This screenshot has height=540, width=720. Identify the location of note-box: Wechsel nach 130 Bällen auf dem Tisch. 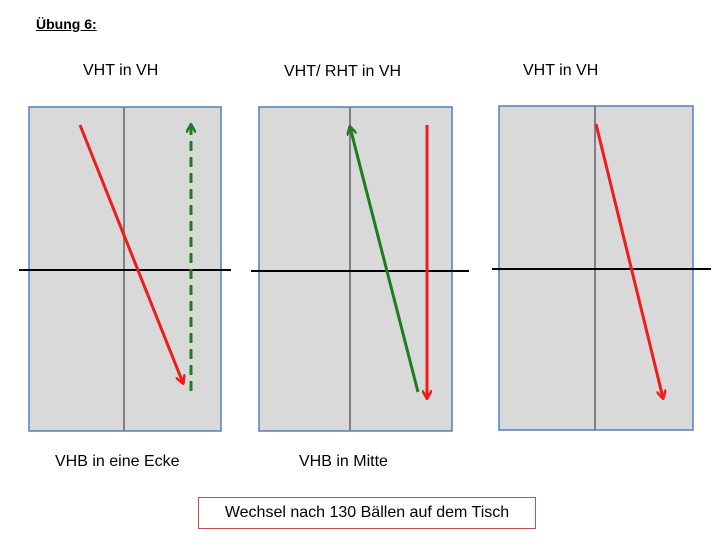
(367, 513).